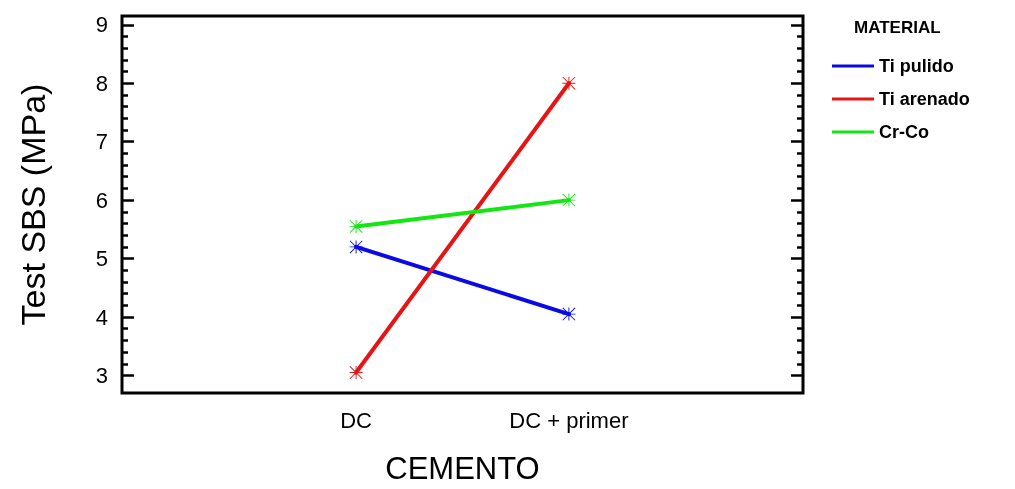  Describe the element at coordinates (924, 99) in the screenshot. I see `legend-label: Ti arenado` at that location.